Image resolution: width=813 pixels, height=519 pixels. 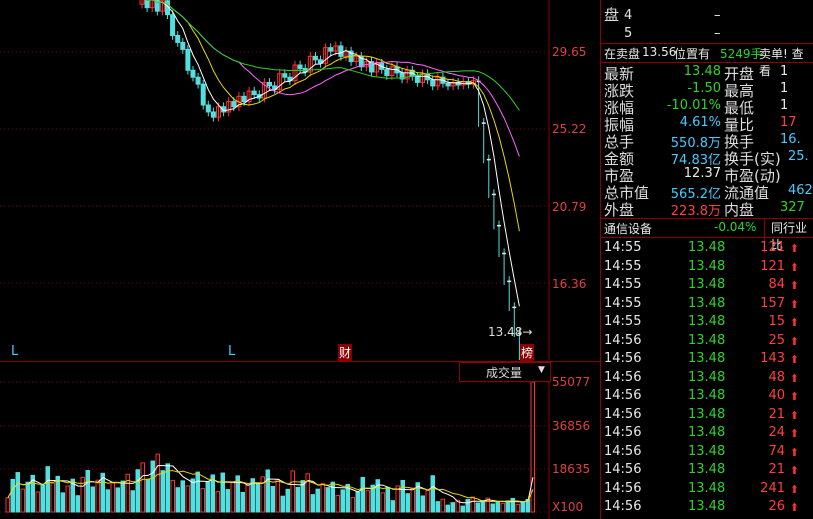 I want to click on tick-row: 14:55 13.48 157 ⬆, so click(x=707, y=305).